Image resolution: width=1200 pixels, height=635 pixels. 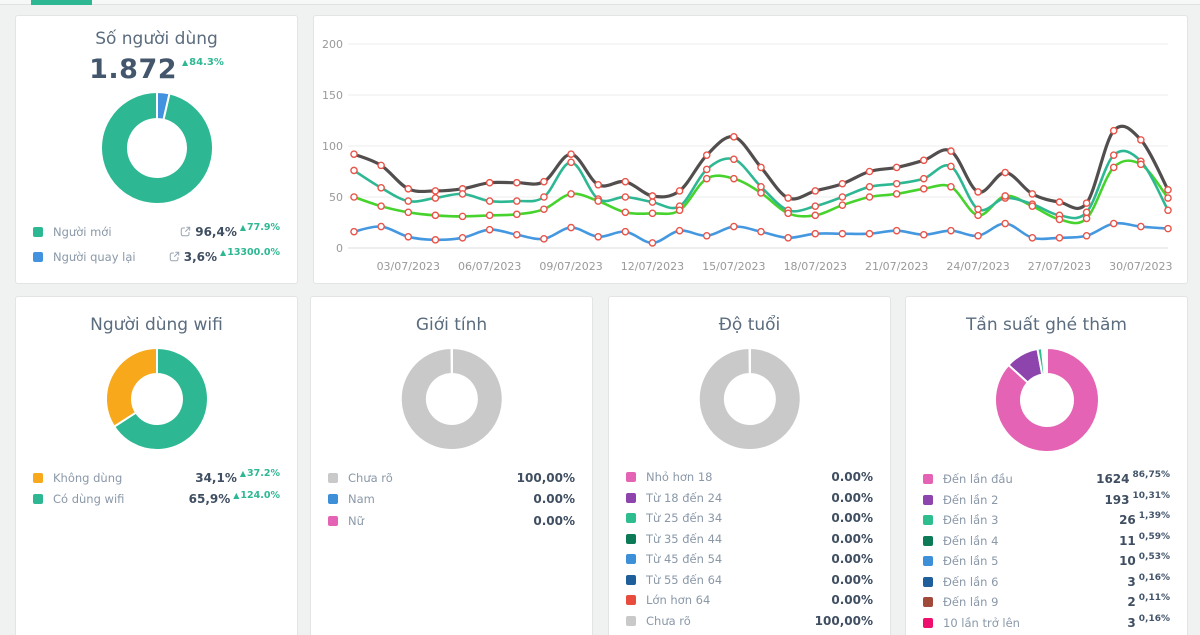 I want to click on legend-item: Đến lần 2 193 10,31%, so click(x=1046, y=500).